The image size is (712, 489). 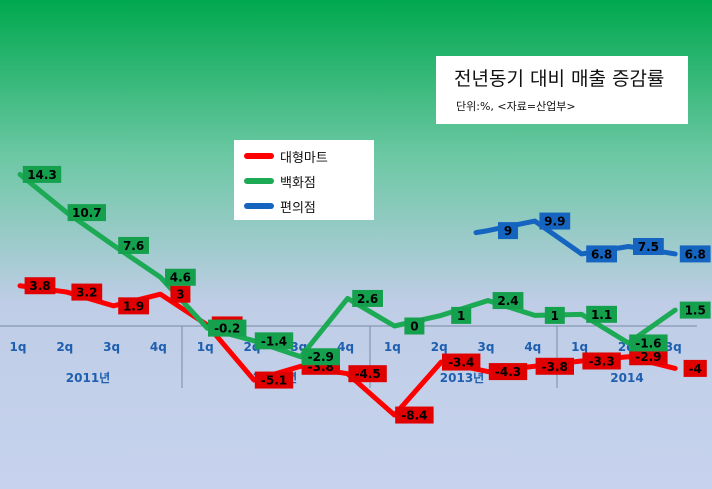 I want to click on data-label-text: -3.4, so click(x=461, y=363).